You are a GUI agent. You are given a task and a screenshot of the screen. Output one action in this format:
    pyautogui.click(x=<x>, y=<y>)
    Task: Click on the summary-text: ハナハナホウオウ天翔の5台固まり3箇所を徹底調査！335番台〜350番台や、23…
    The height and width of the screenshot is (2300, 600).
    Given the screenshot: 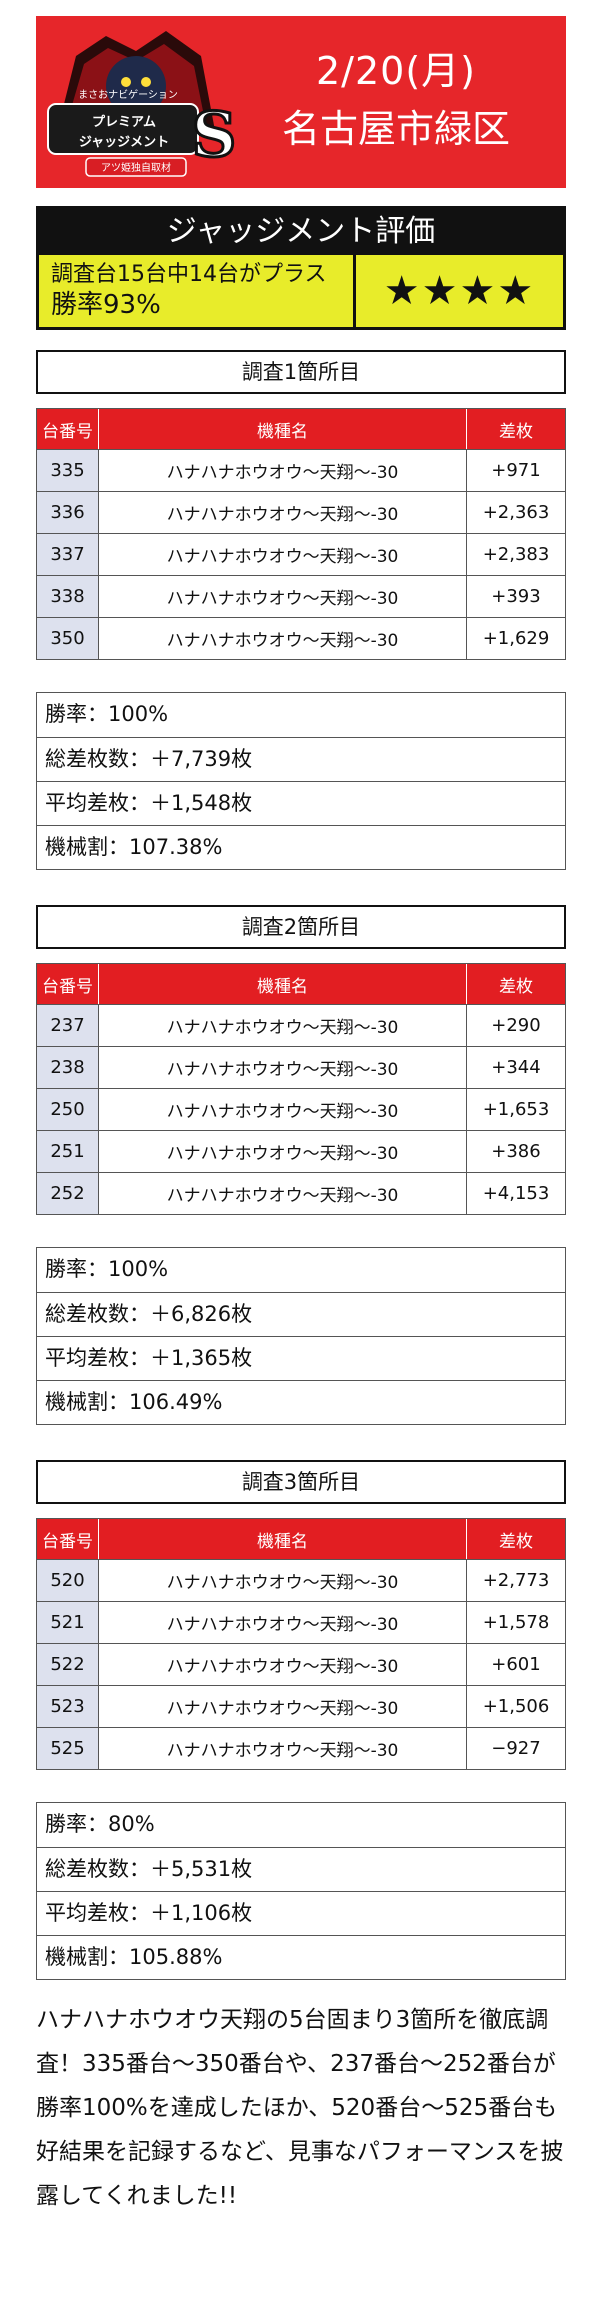 What is the action you would take?
    pyautogui.click(x=300, y=2108)
    